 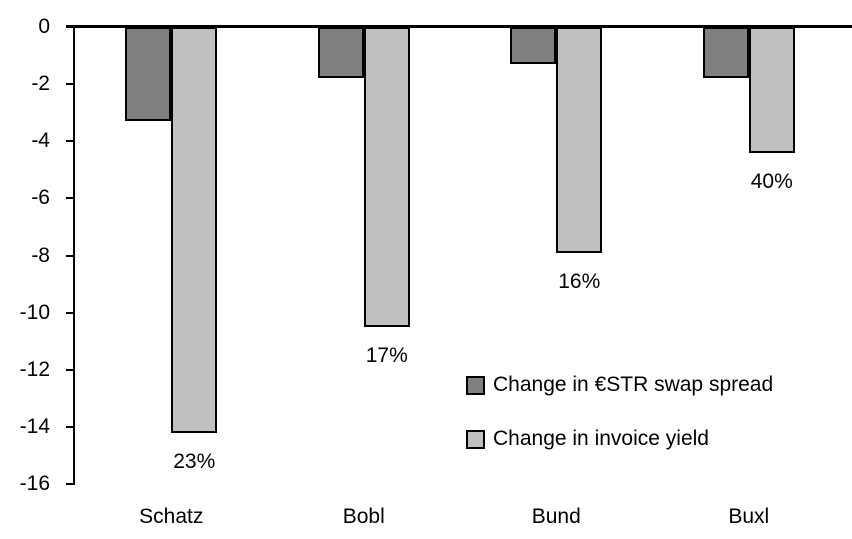 What do you see at coordinates (386, 355) in the screenshot?
I see `data-label-bobl: 17%` at bounding box center [386, 355].